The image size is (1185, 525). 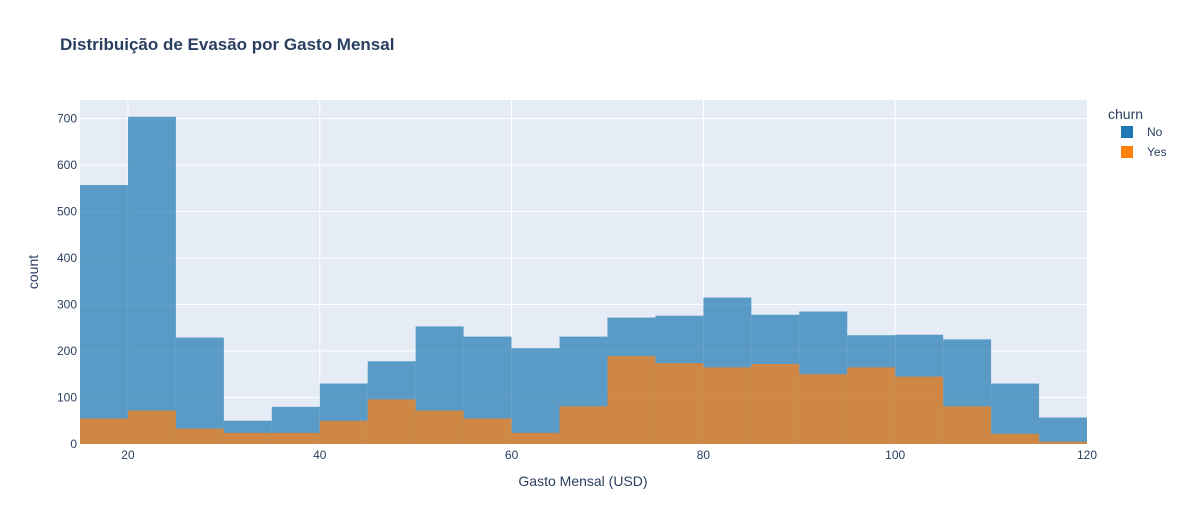 I want to click on x-tick-label: 100, so click(x=895, y=455).